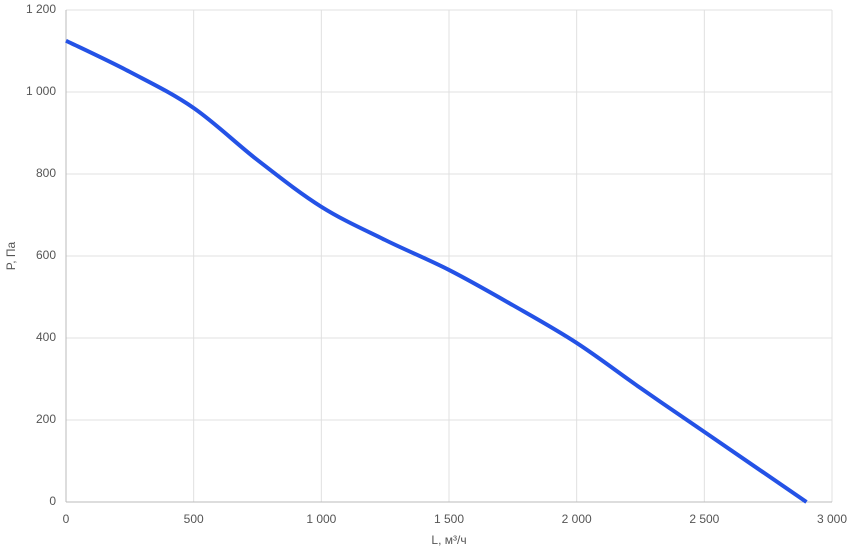  Describe the element at coordinates (41, 9) in the screenshot. I see `y-tick-label: 1 200` at that location.